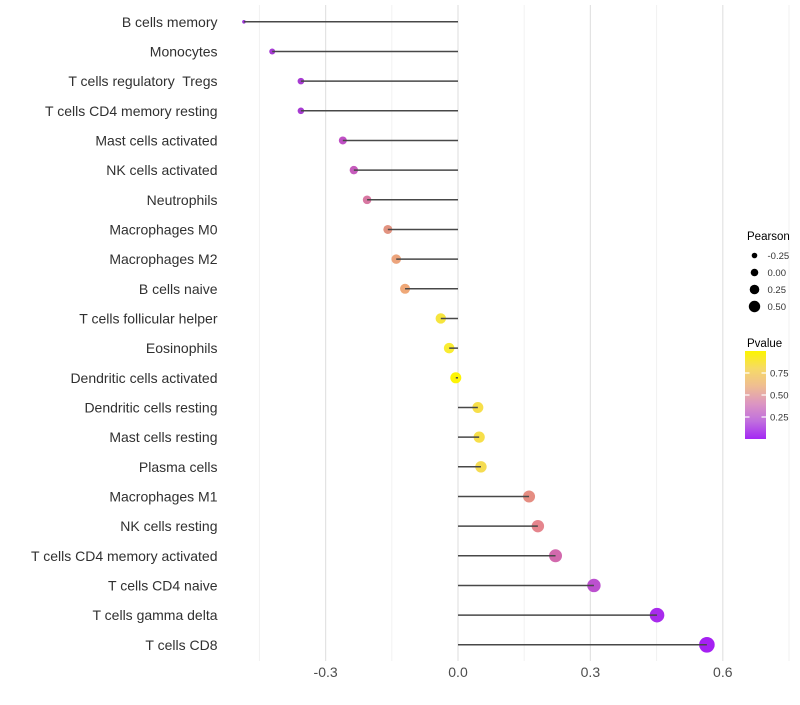 This screenshot has height=705, width=800. I want to click on y-axis-label: Macrophages M1, so click(163, 496).